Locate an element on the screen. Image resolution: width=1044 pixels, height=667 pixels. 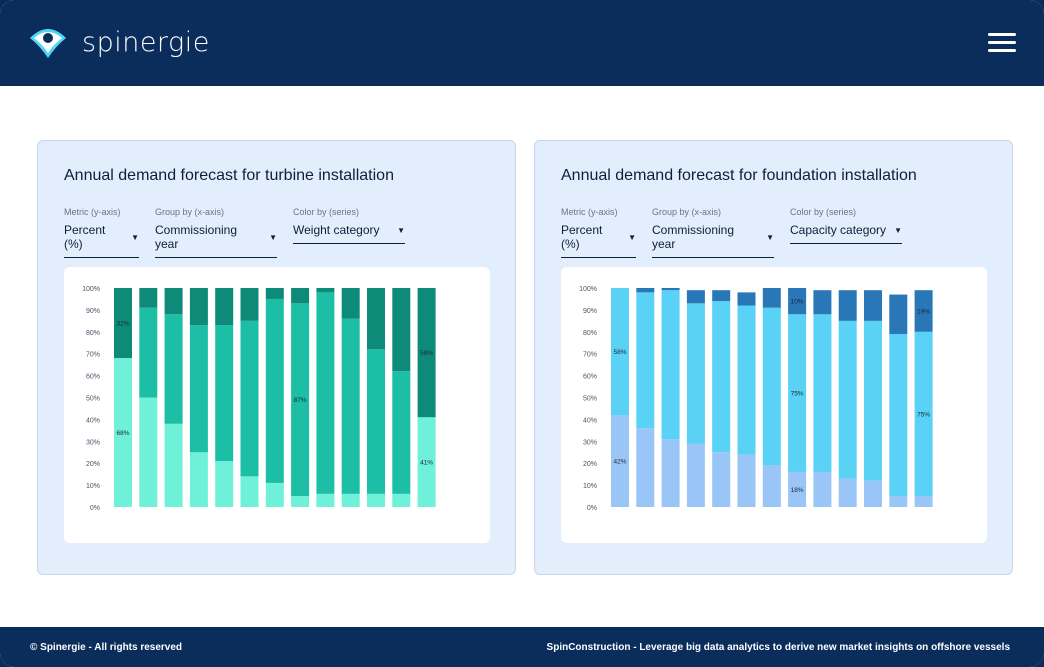
color-by-dropdown: Color by (series) Weight category ▼ is located at coordinates (349, 225).